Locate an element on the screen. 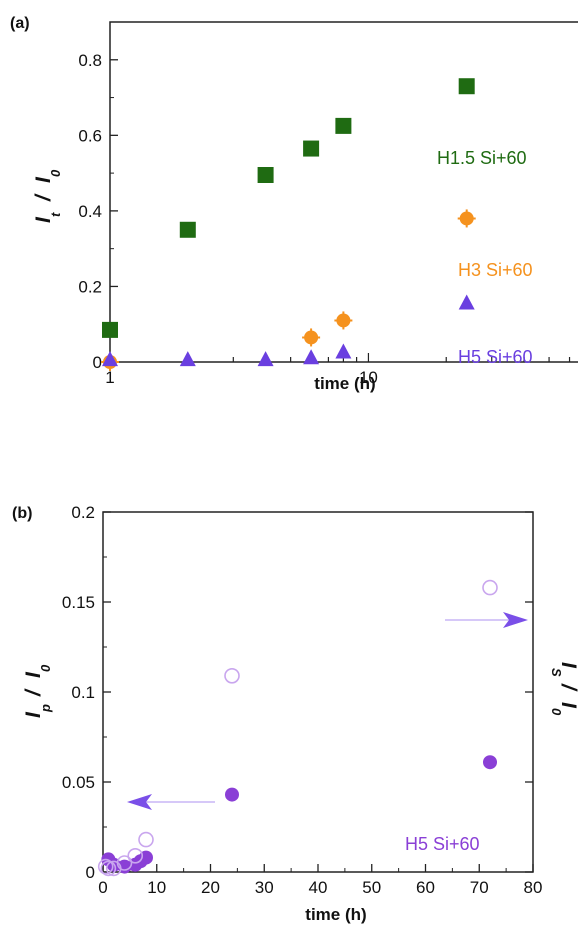 This screenshot has height=930, width=578. ytick-label-a: 0.8 is located at coordinates (90, 60).